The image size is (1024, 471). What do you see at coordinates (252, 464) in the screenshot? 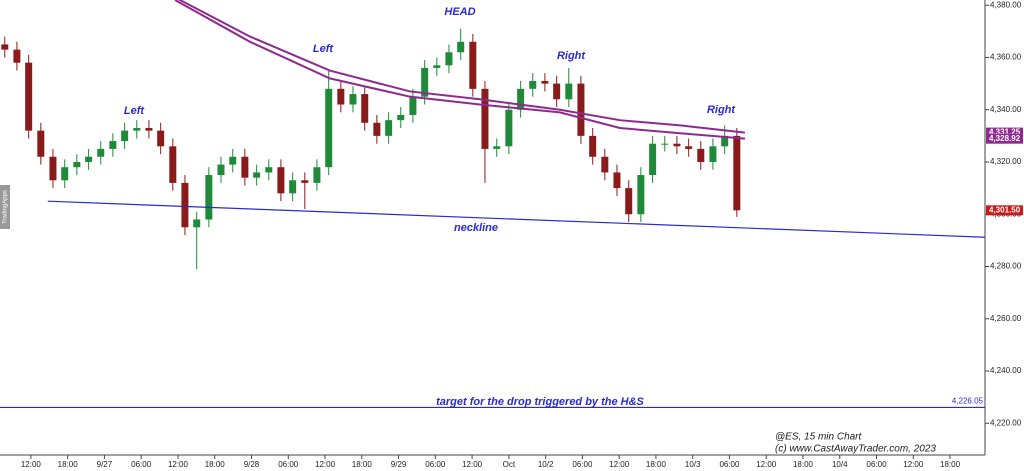
I see `x-tick-label: 9/28` at bounding box center [252, 464].